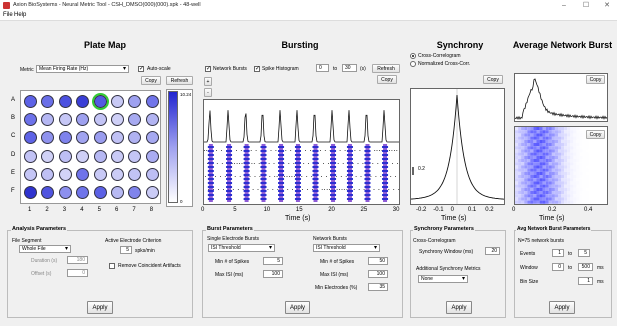  Describe the element at coordinates (584, 253) in the screenshot. I see `events-to-input: 5` at that location.